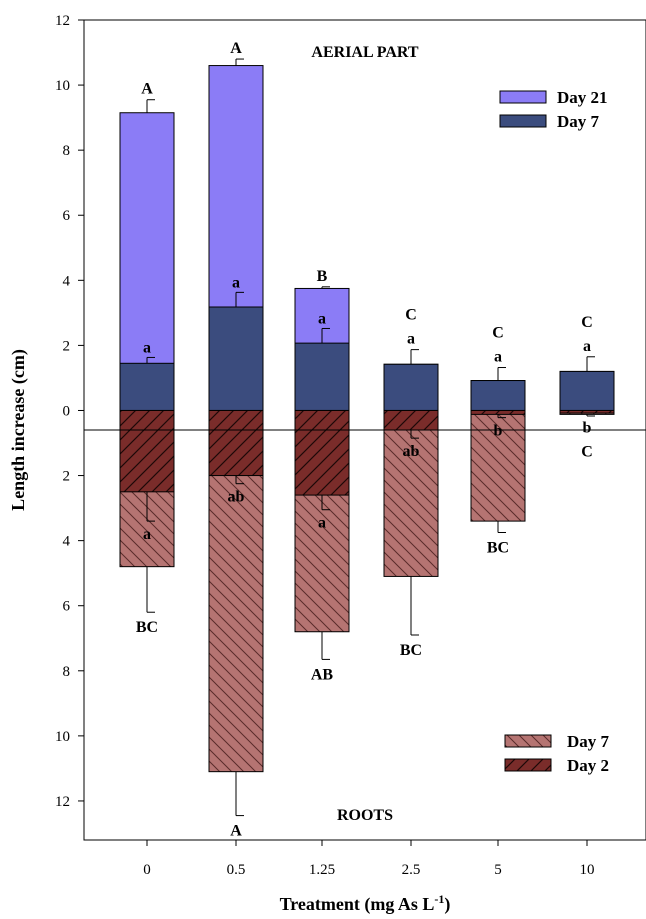  I want to click on sig-aerial-day21: B, so click(322, 276).